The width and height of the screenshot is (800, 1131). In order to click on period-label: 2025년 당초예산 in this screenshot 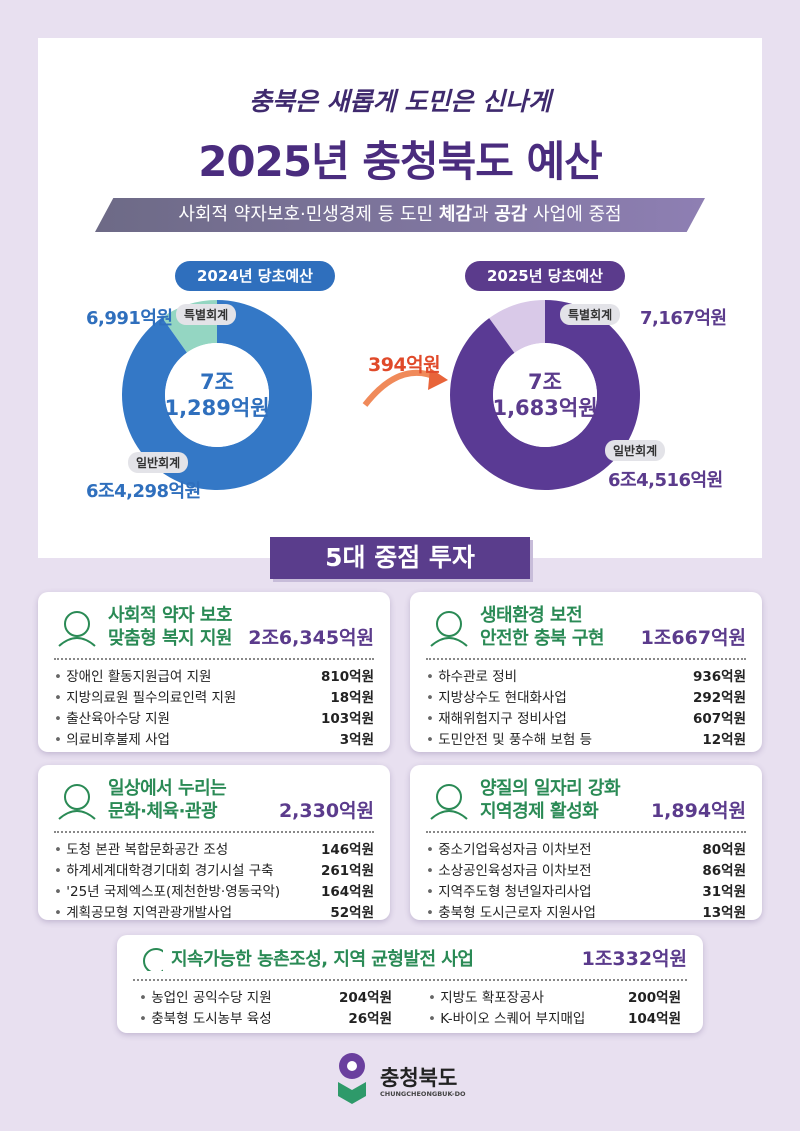, I will do `click(545, 276)`.